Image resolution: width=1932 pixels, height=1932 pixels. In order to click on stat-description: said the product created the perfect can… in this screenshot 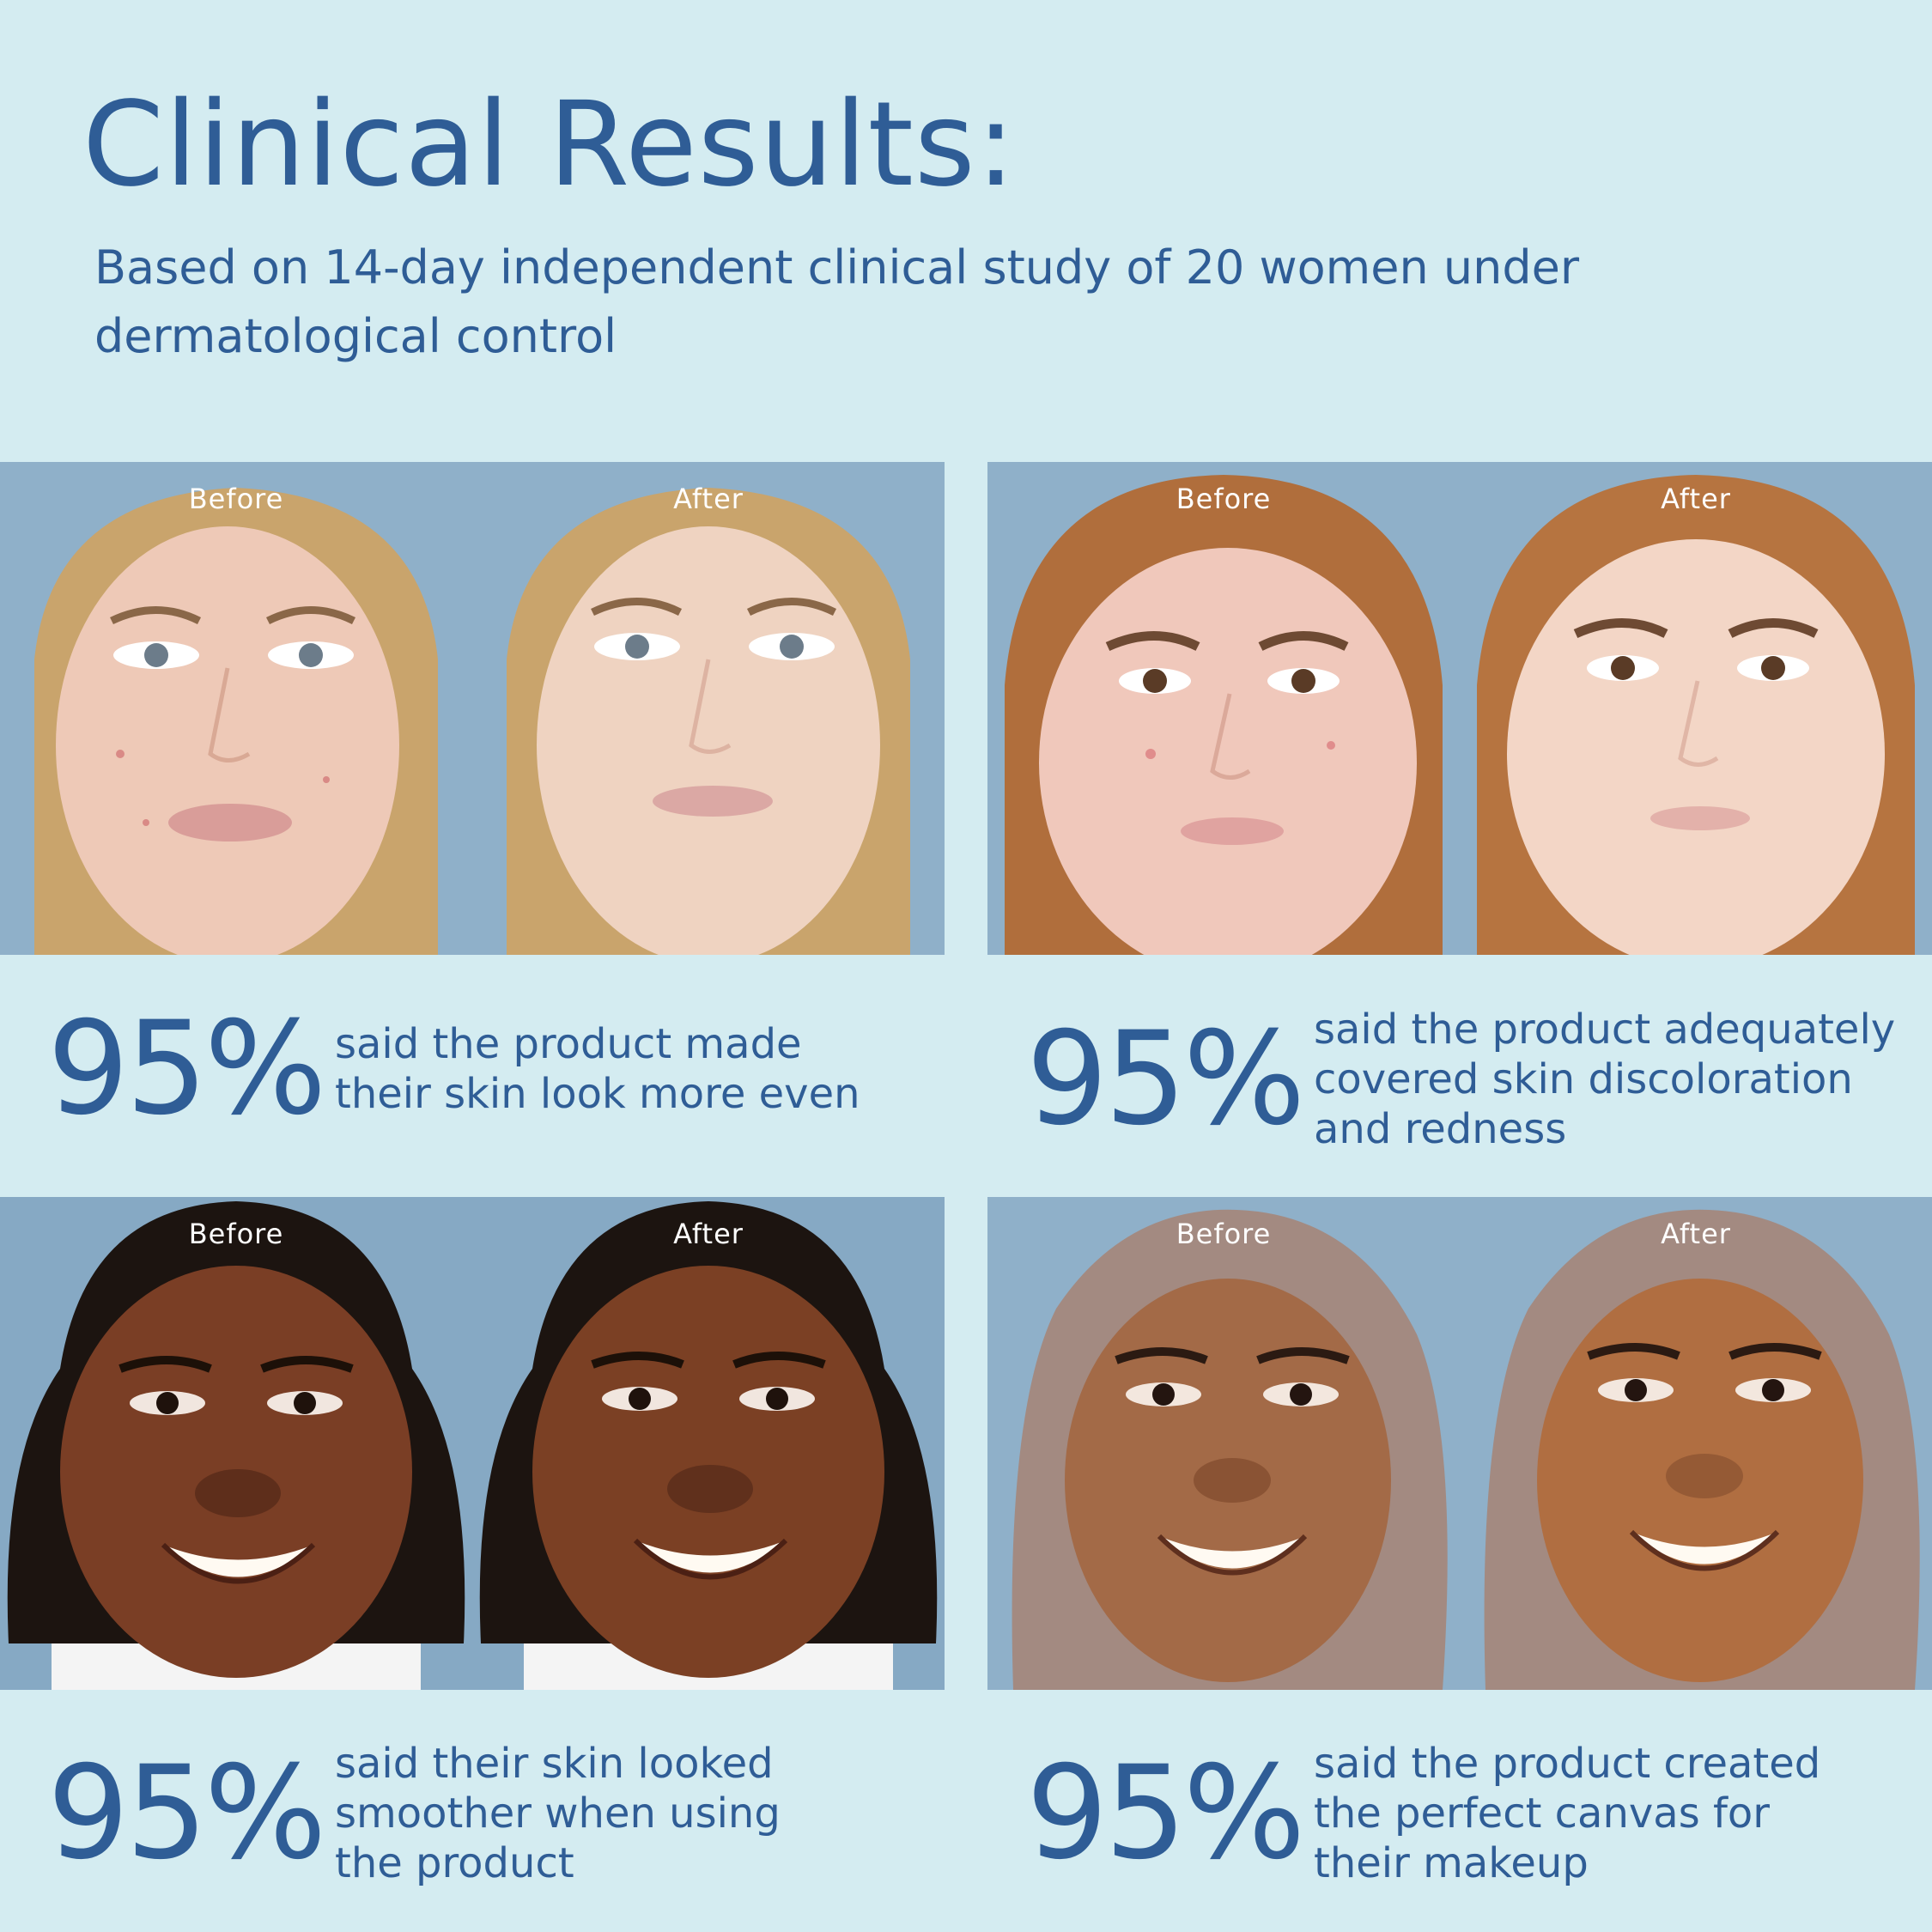, I will do `click(1568, 1814)`.